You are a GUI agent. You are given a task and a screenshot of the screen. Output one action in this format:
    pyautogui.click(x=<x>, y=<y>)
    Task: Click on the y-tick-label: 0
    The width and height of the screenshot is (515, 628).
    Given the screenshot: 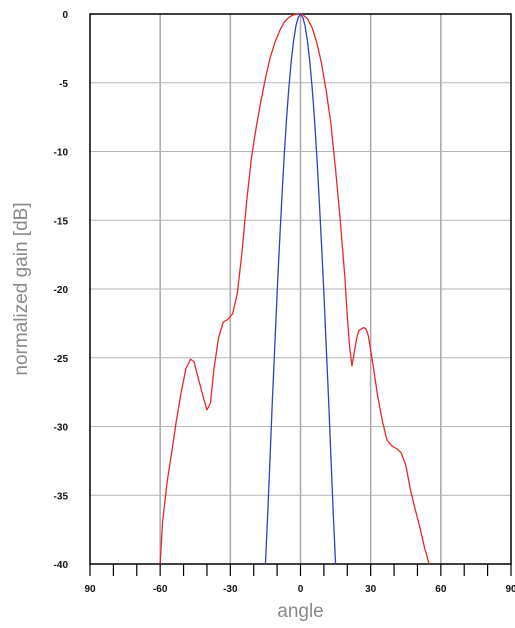 What is the action you would take?
    pyautogui.click(x=65, y=15)
    